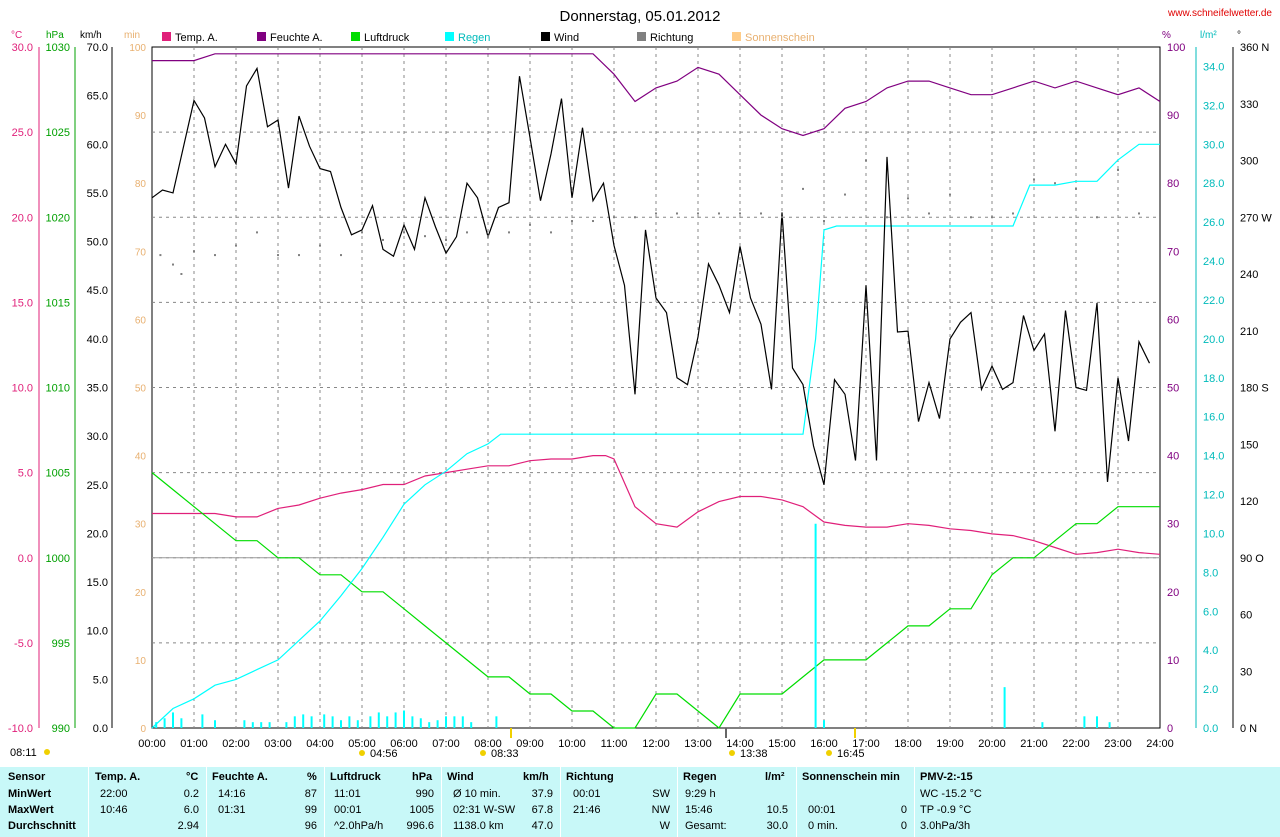  I want to click on rain-tick-label: 26.0, so click(1213, 223).